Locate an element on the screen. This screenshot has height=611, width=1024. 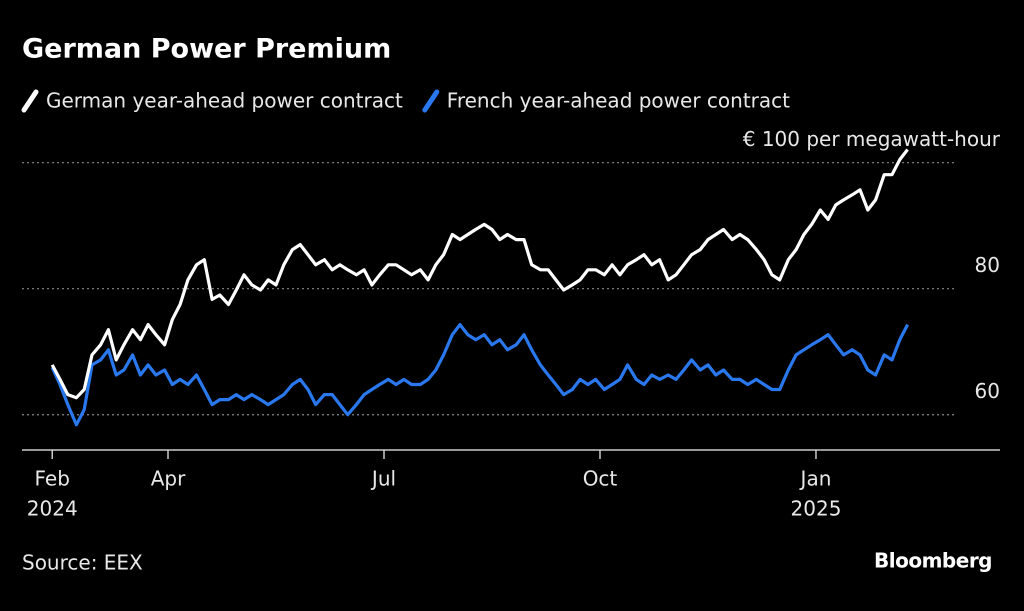
x-tick-label: 2025 is located at coordinates (816, 509).